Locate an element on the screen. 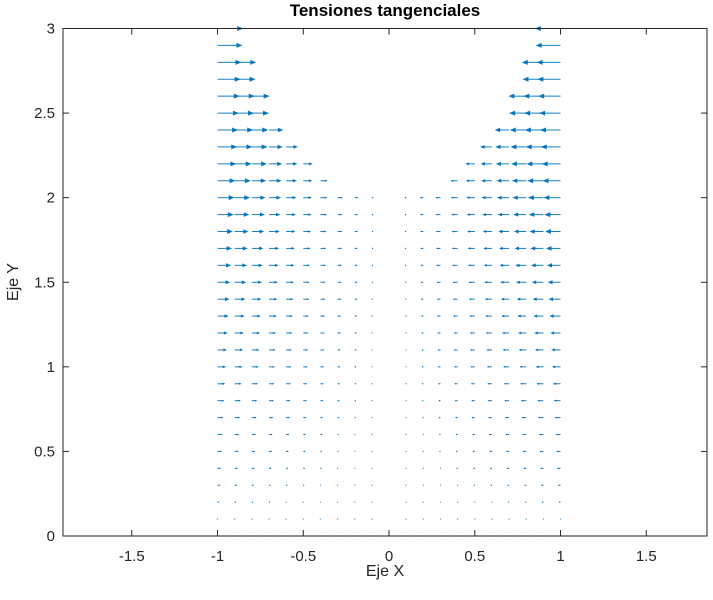  chart-title: Tensiones tangenciales is located at coordinates (385, 10).